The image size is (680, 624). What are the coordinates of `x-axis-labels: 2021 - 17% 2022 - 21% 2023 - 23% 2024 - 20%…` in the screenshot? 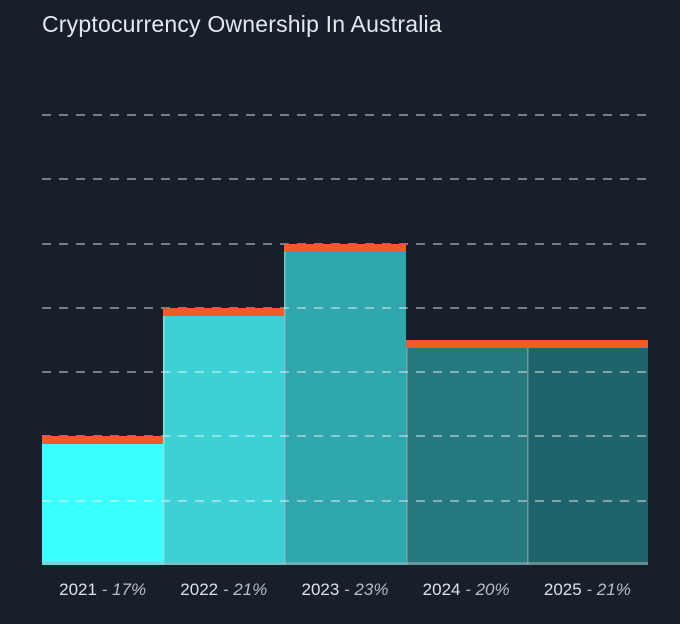 It's located at (345, 590).